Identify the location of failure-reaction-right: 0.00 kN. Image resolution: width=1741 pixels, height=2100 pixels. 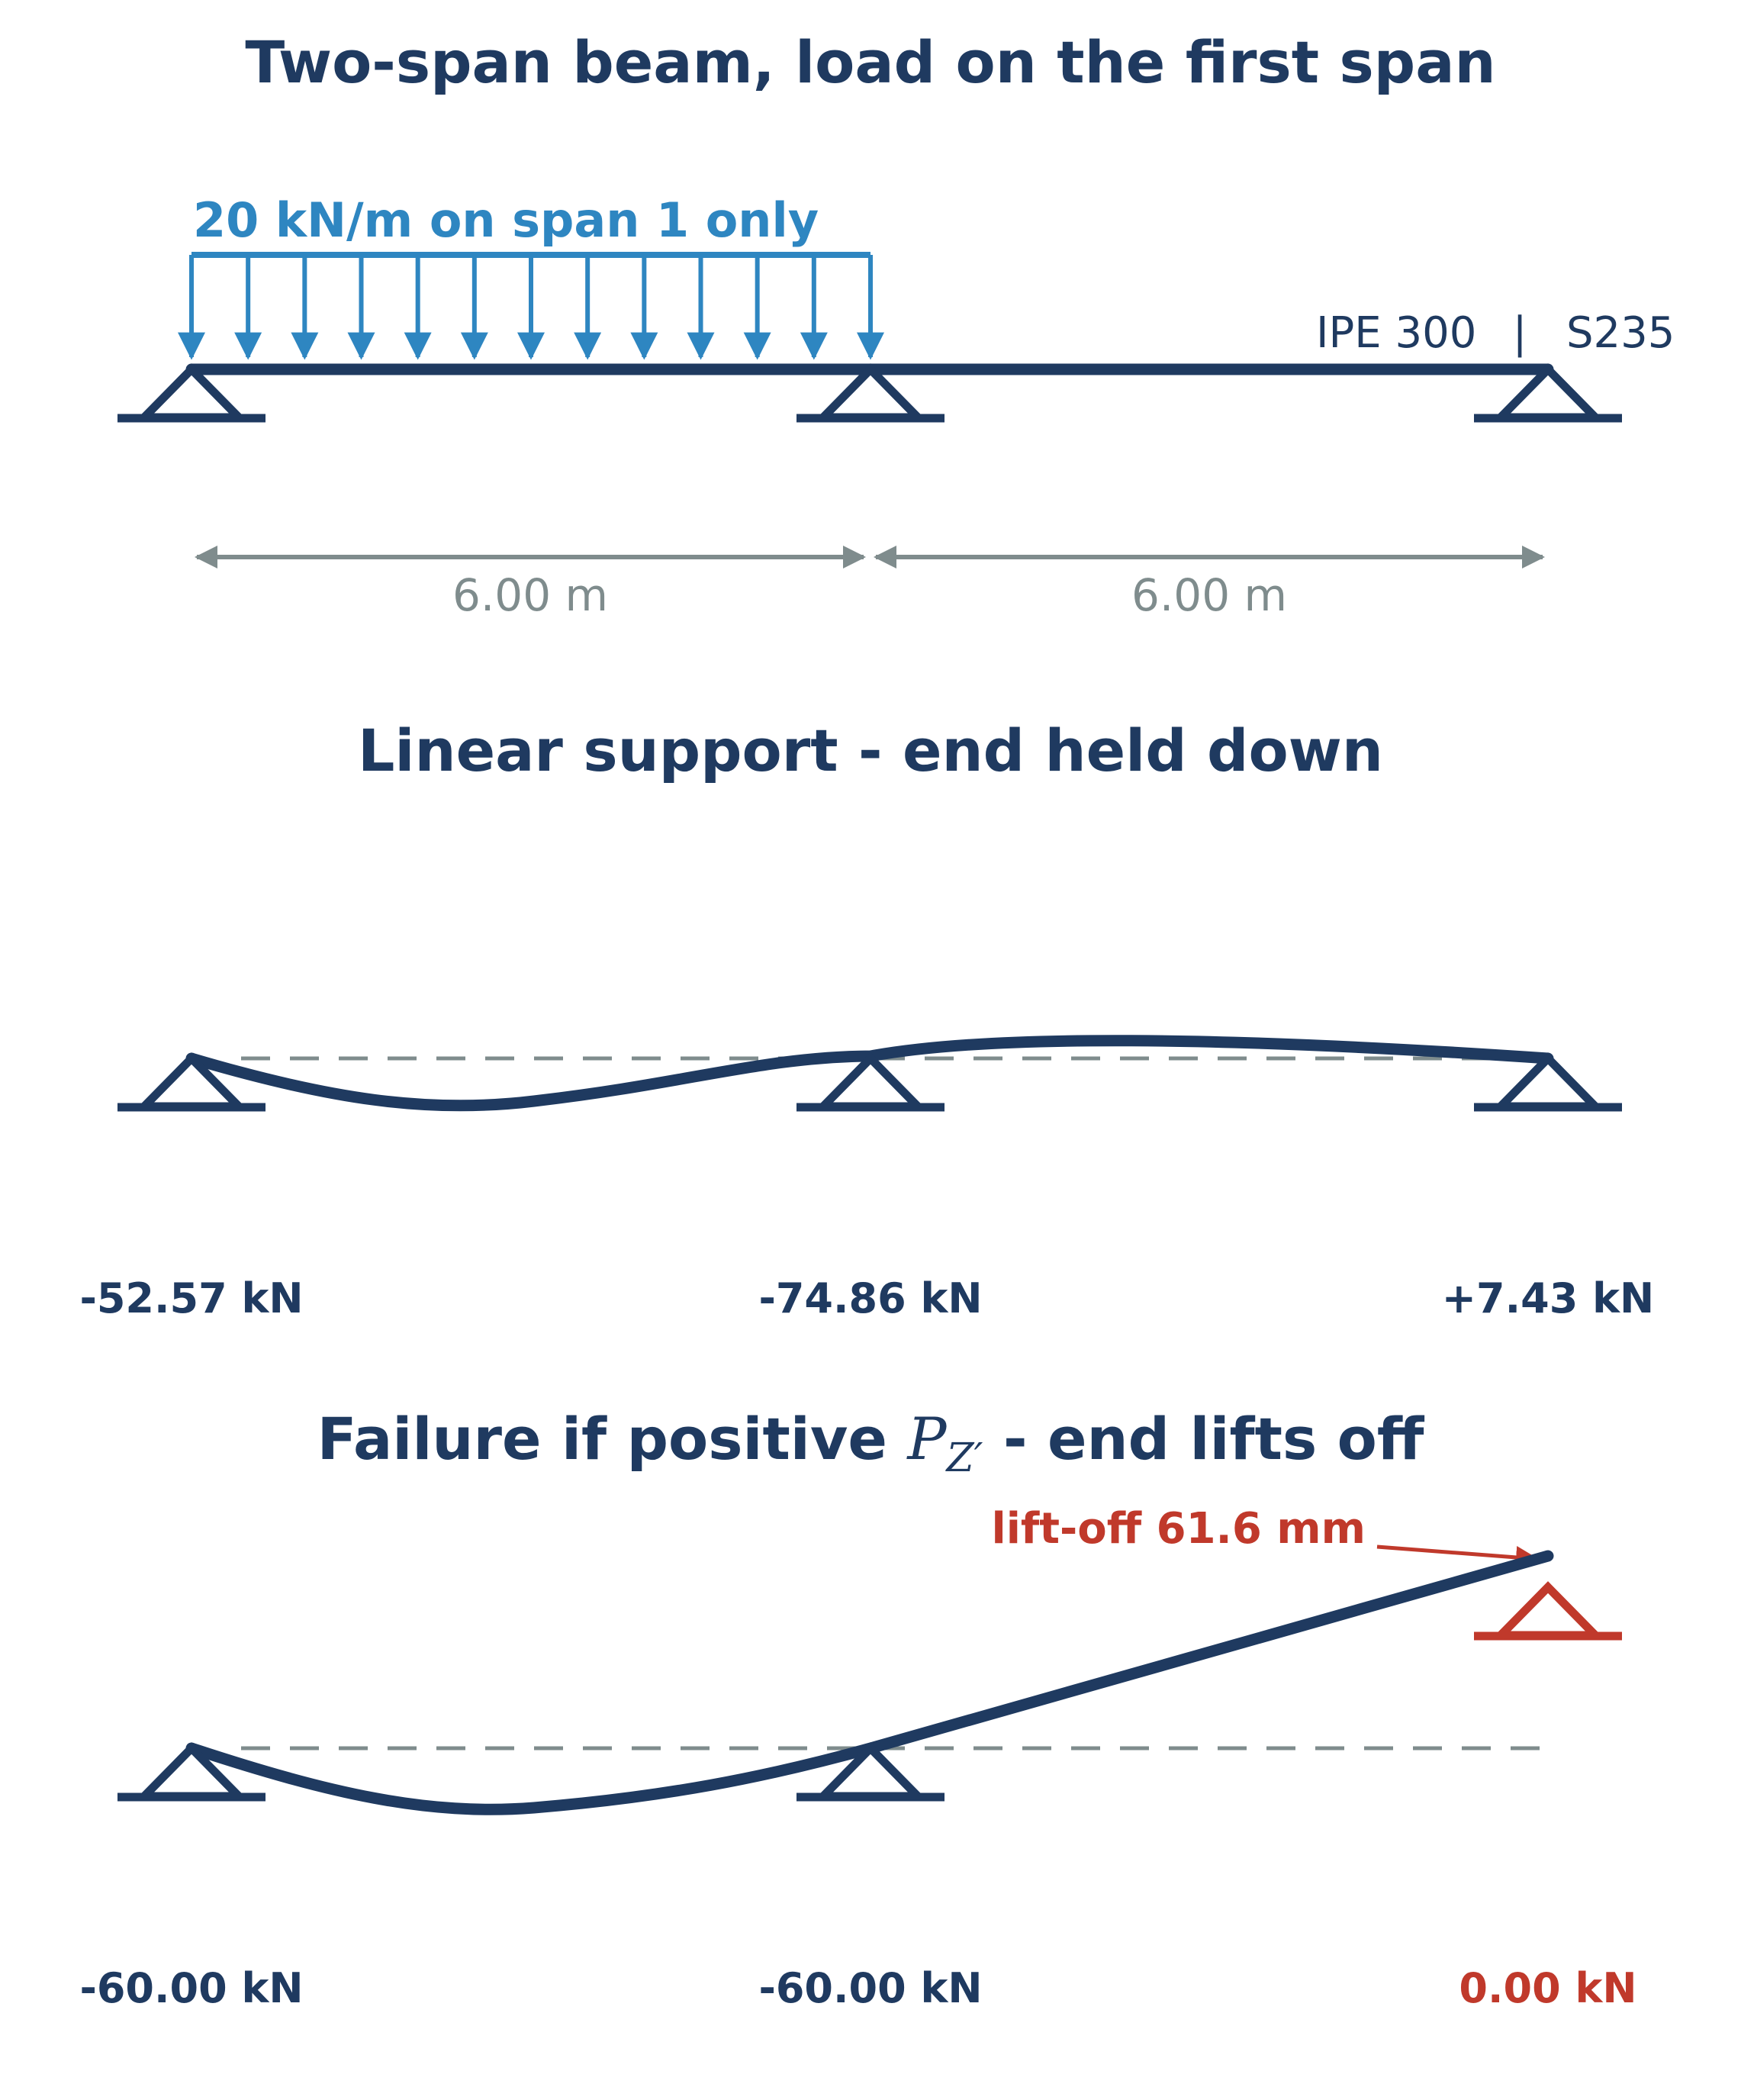
(1547, 1988).